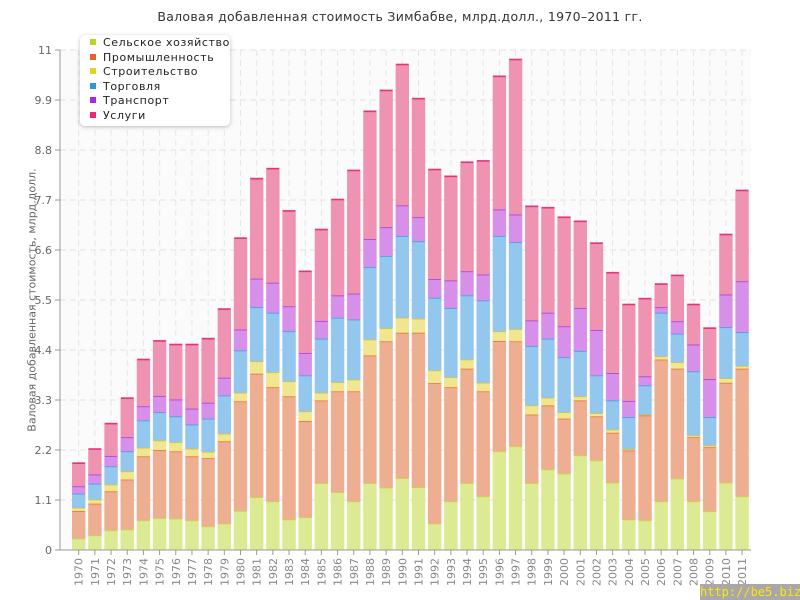  Describe the element at coordinates (467, 572) in the screenshot. I see `x-tick-label: 1994` at that location.